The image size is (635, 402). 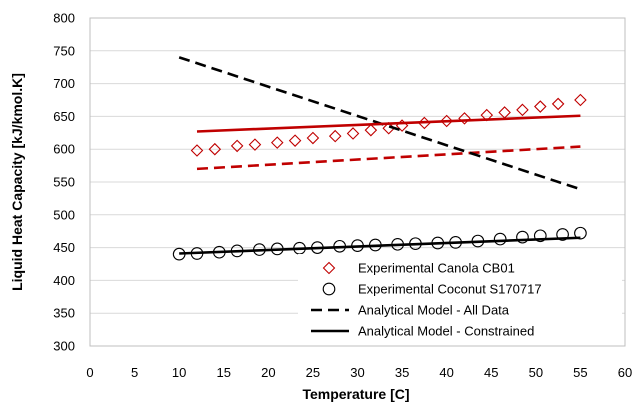 What do you see at coordinates (446, 372) in the screenshot?
I see `x-tick-label: 40` at bounding box center [446, 372].